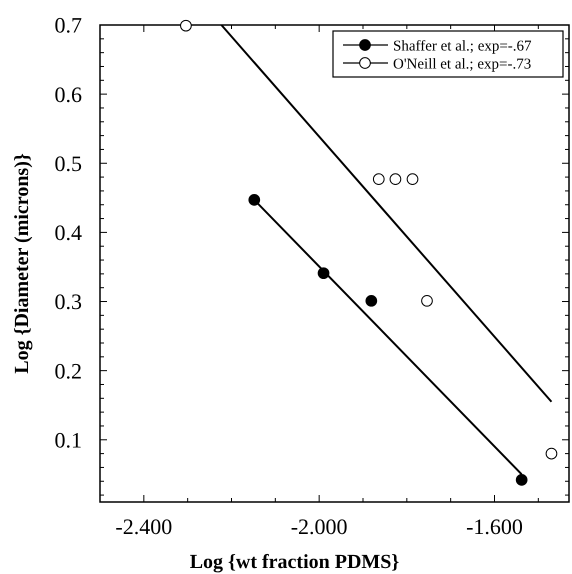 This screenshot has width=572, height=574. I want to click on x-tick-label: -2.400, so click(143, 526).